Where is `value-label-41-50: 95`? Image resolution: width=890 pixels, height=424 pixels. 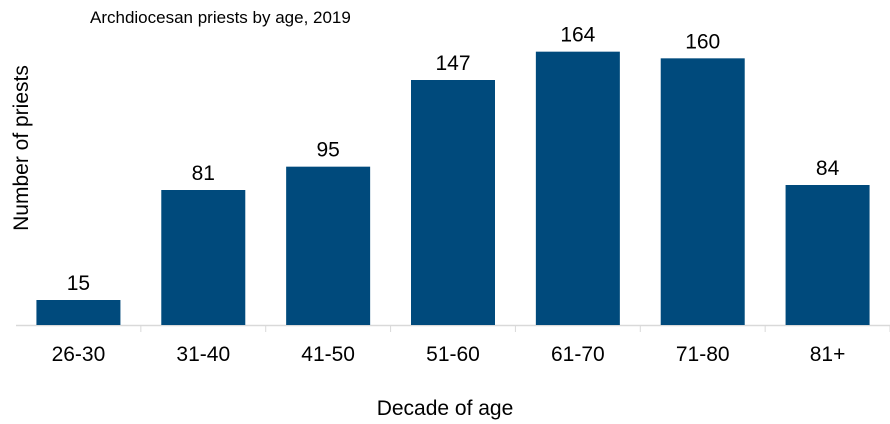 value-label-41-50: 95 is located at coordinates (327, 150).